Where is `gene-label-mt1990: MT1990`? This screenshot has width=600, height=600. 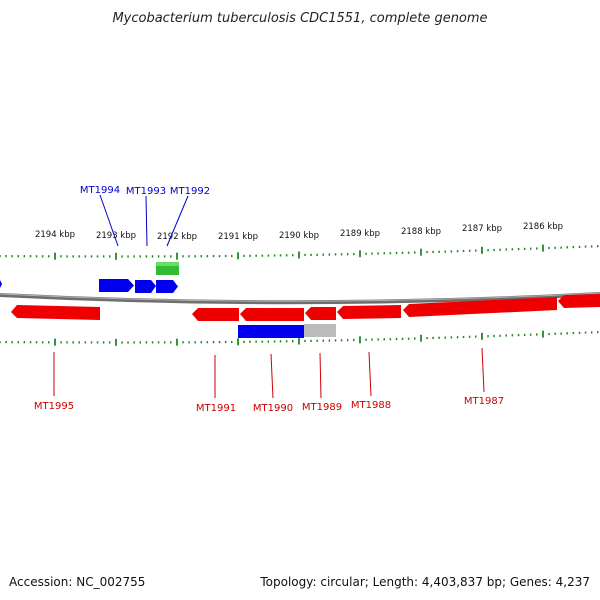 gene-label-mt1990: MT1990 is located at coordinates (273, 408).